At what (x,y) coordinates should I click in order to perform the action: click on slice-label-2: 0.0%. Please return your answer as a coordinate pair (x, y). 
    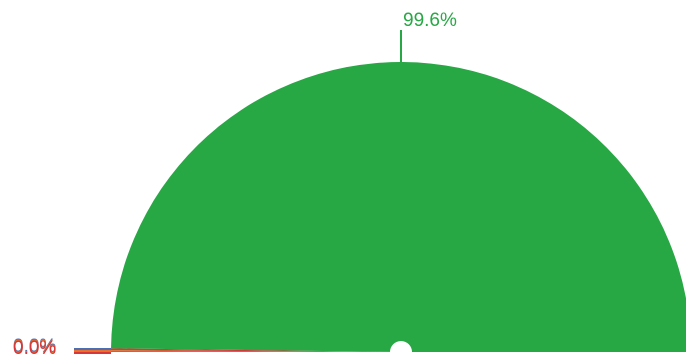
    Looking at the image, I should click on (34, 348).